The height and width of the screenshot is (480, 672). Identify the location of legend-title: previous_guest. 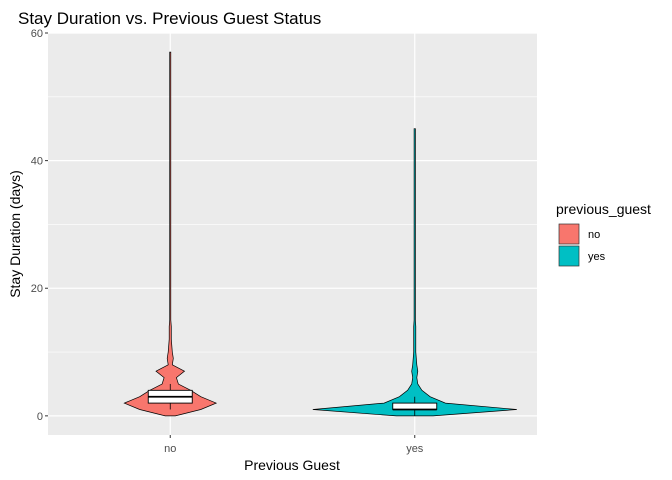
(603, 209).